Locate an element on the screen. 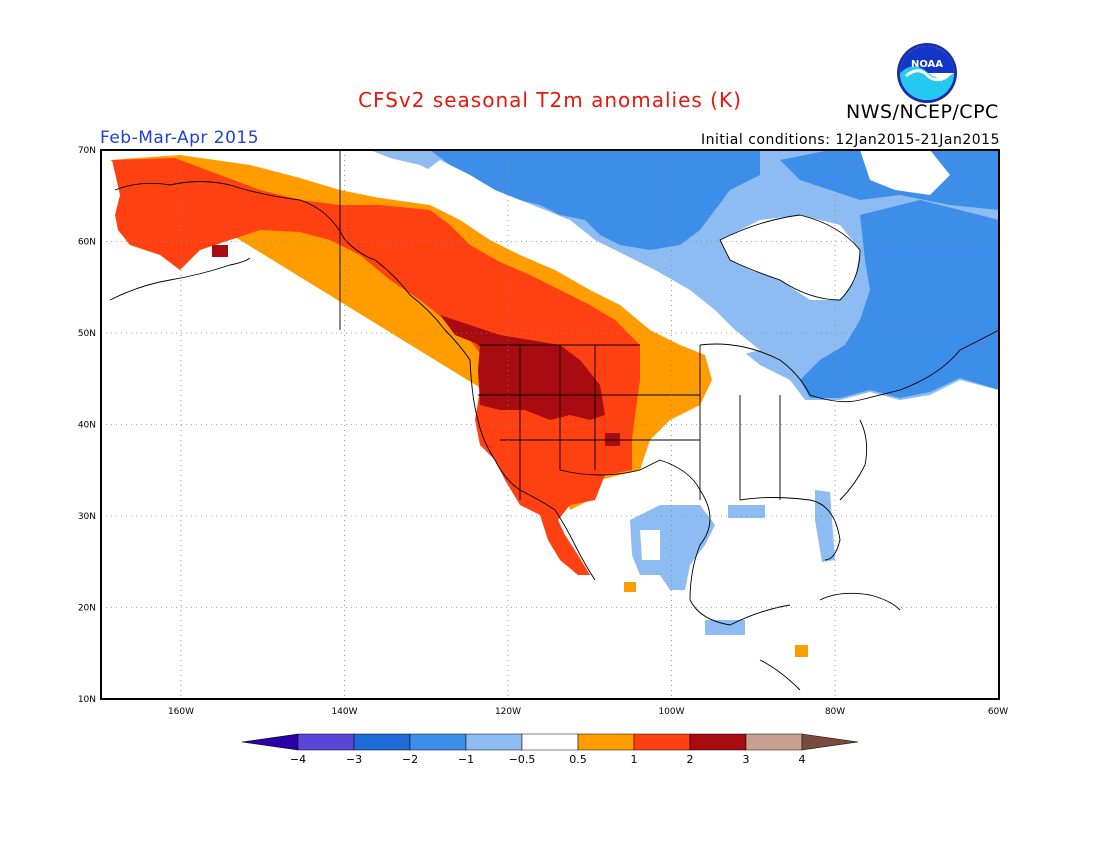  lon-labels: 160W 140W 120W 100W 80W 60W is located at coordinates (588, 712).